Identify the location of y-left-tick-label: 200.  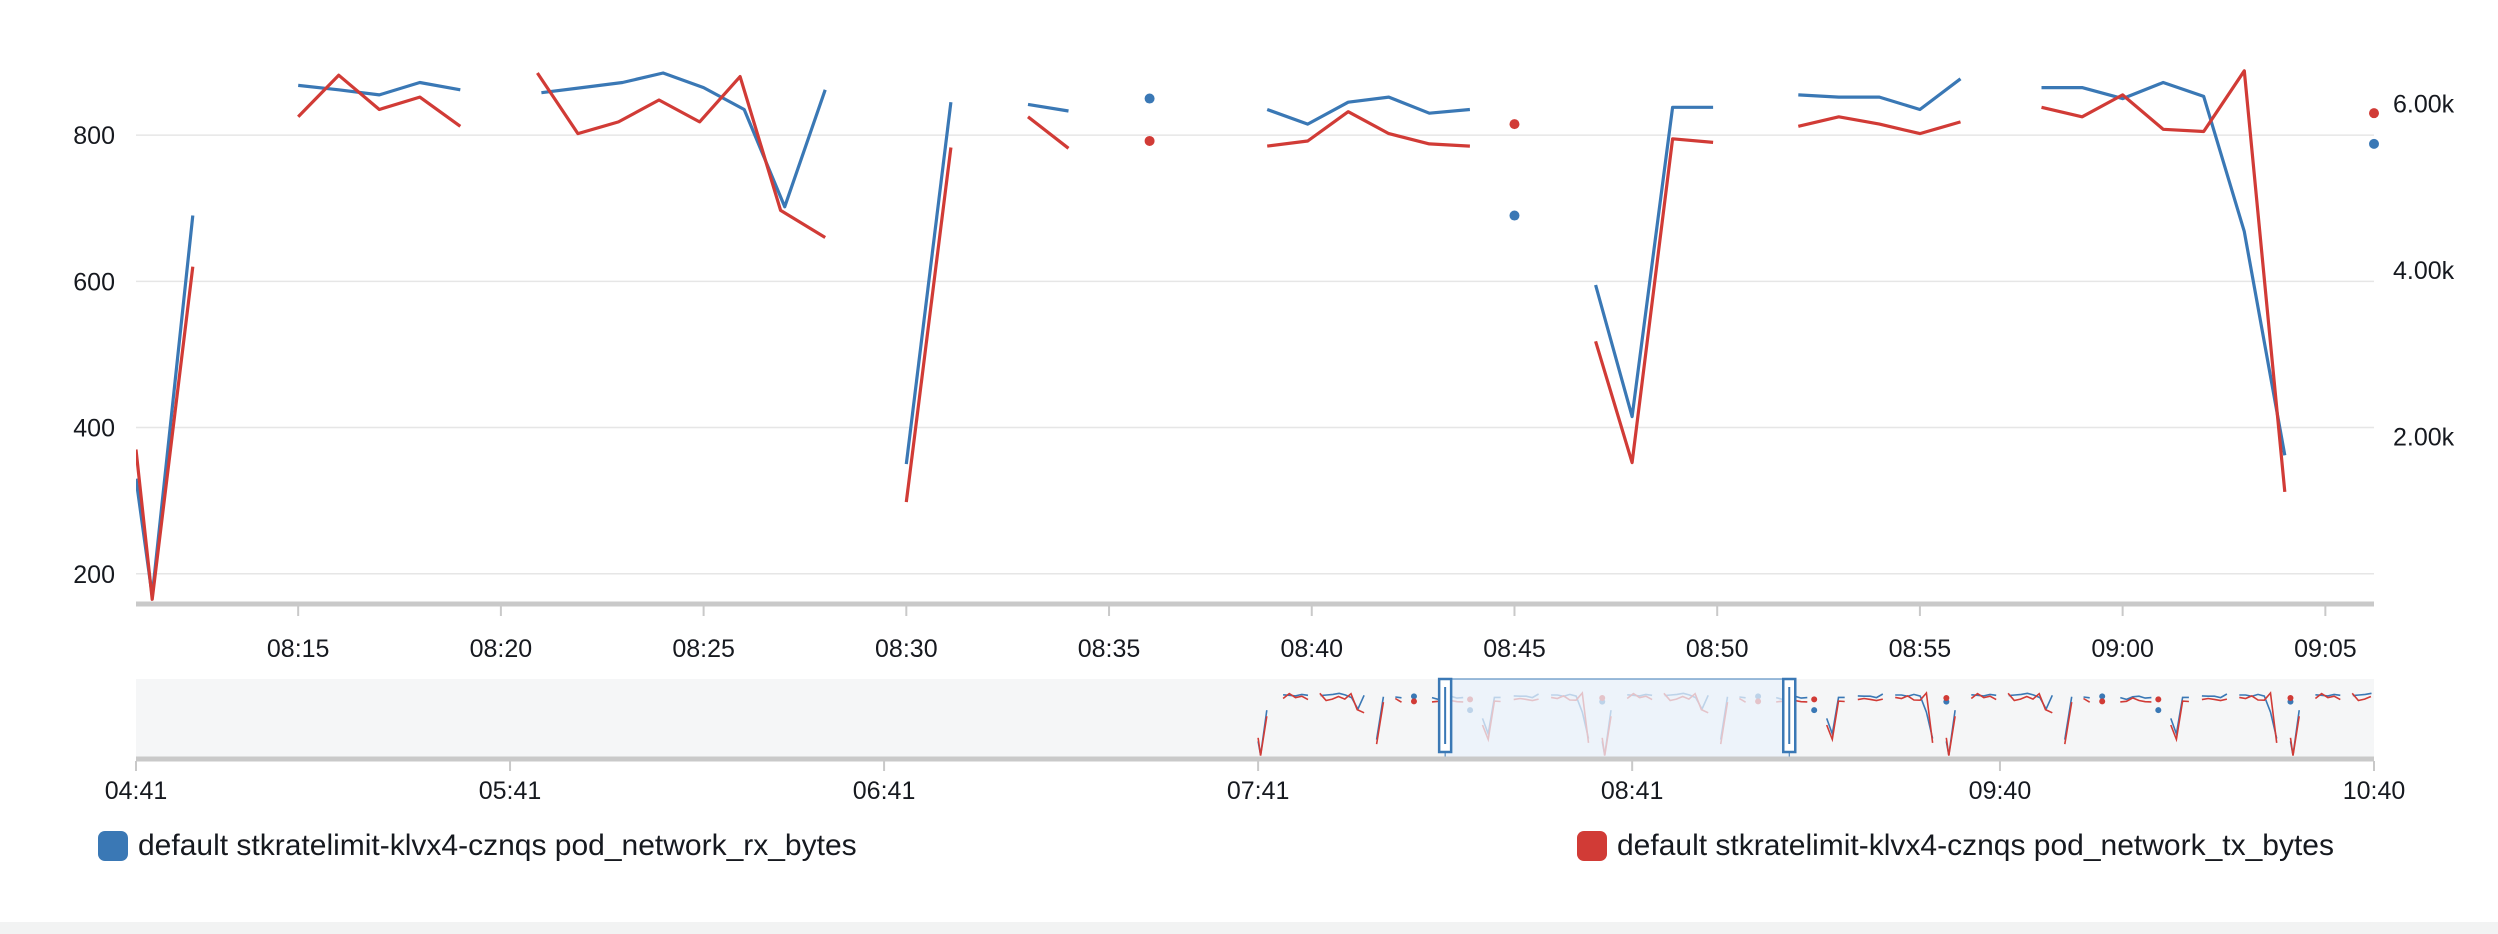
(94, 575).